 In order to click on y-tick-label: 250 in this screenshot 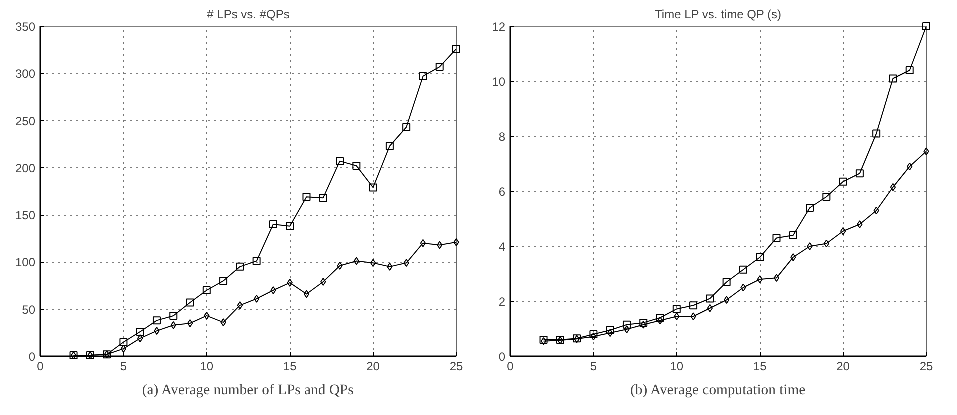, I will do `click(25, 121)`.